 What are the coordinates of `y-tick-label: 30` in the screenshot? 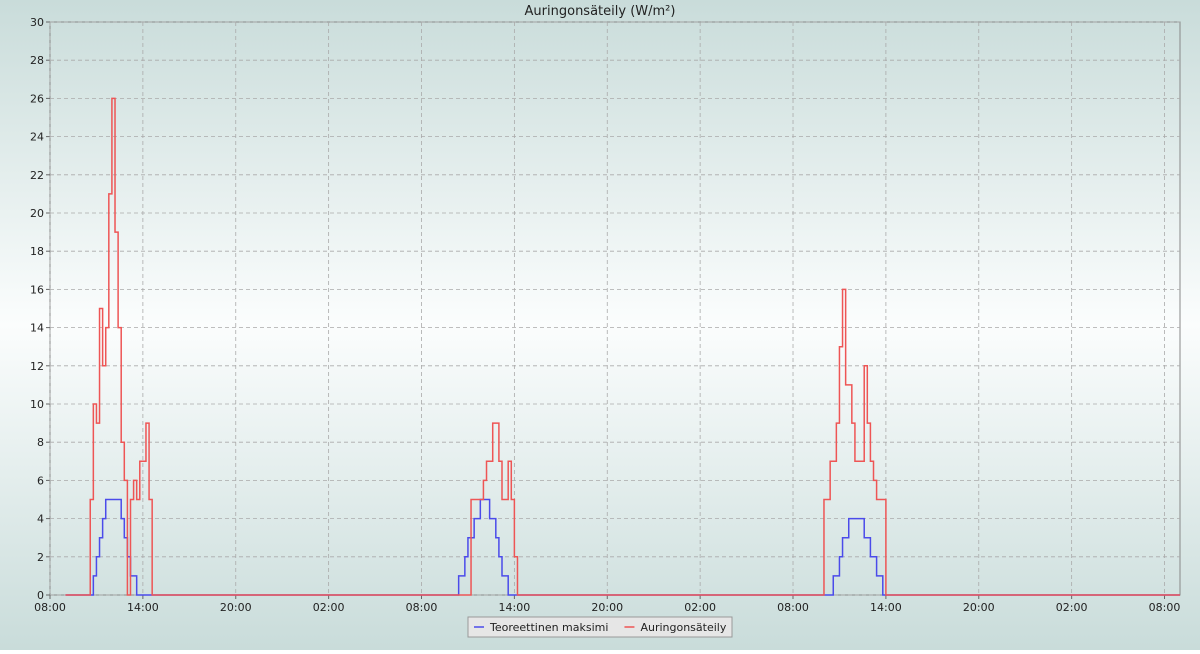 It's located at (37, 22).